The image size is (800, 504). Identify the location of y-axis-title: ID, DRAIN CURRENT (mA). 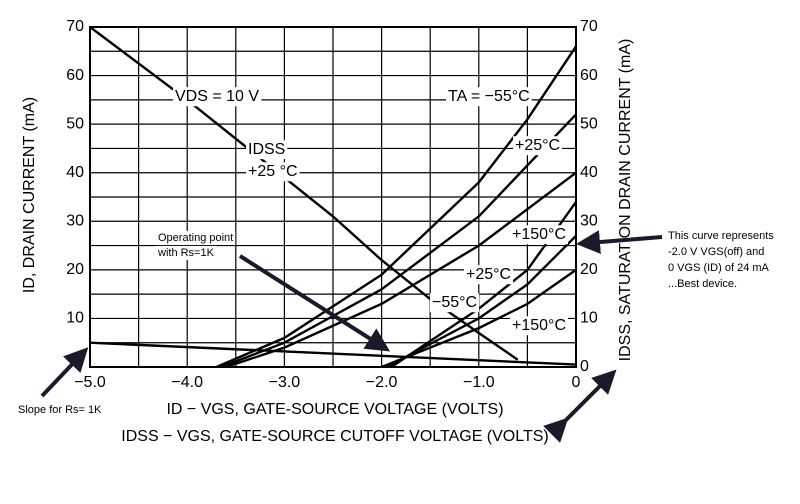
(29, 195).